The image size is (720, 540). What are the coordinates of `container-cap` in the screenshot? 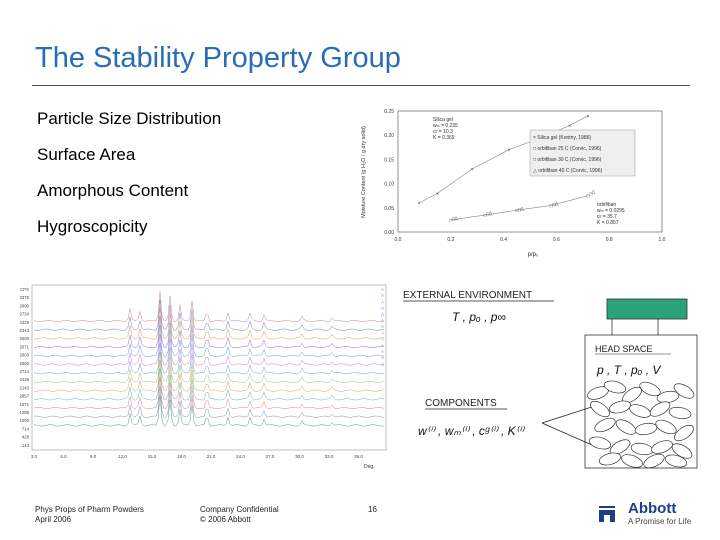 It's located at (647, 309).